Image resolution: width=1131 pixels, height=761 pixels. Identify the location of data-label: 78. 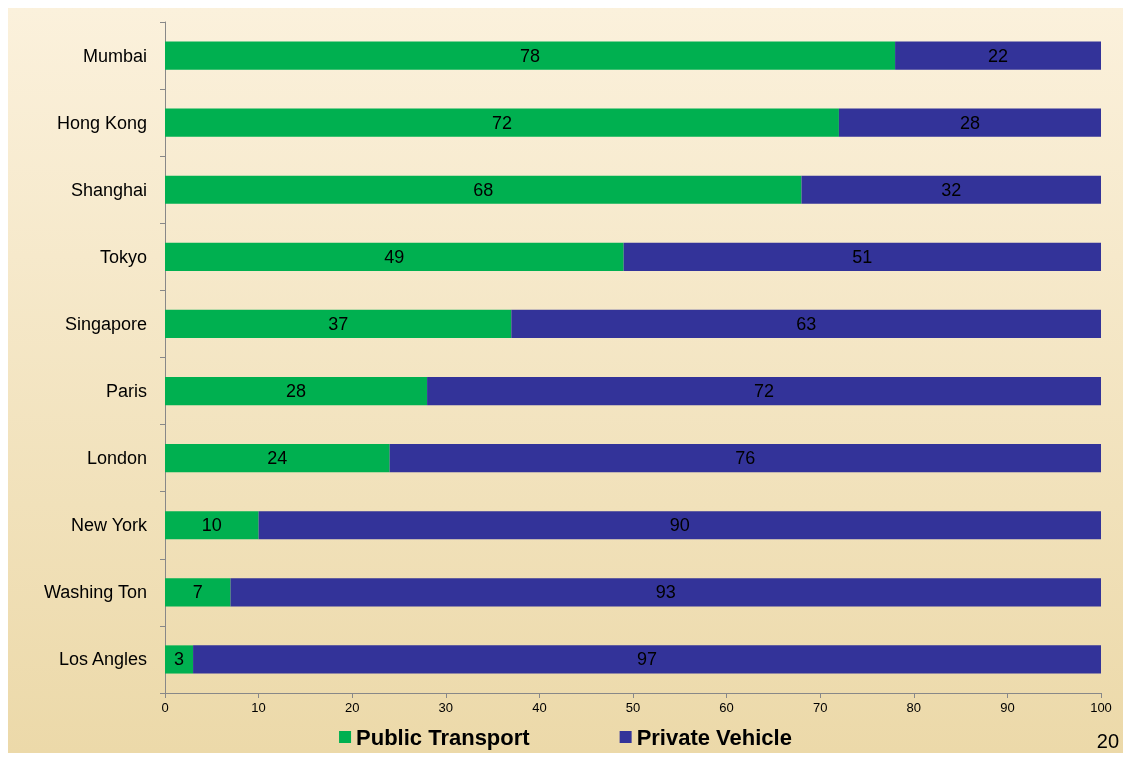
(530, 55).